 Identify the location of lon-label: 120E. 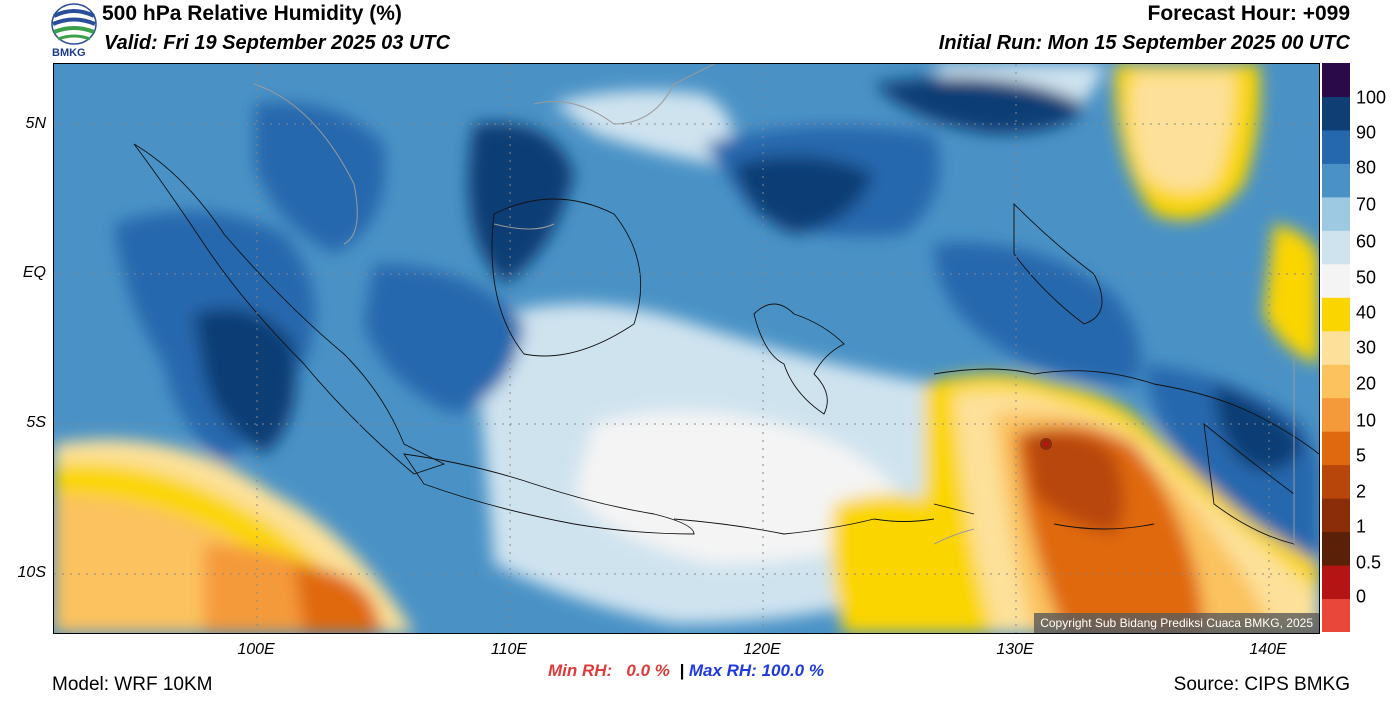
(762, 649).